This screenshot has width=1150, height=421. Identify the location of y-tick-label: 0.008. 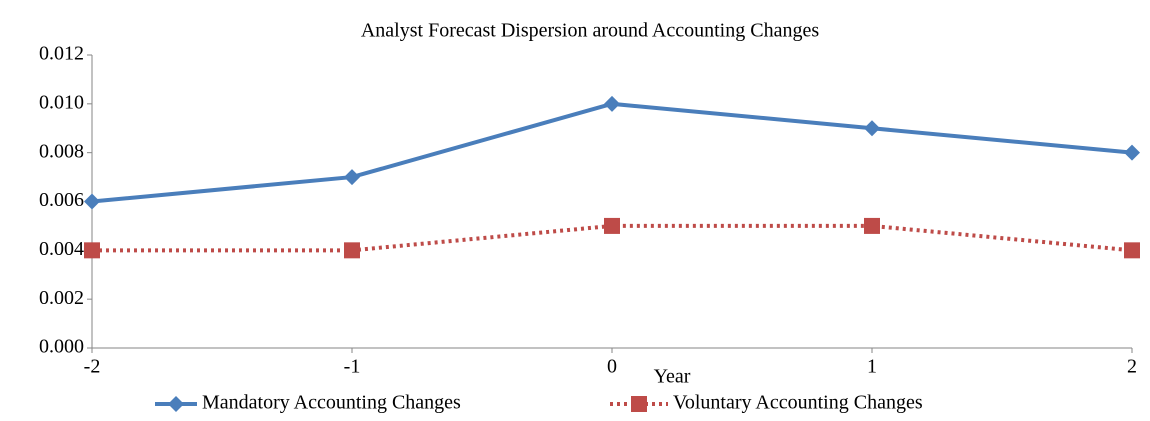
(61, 151).